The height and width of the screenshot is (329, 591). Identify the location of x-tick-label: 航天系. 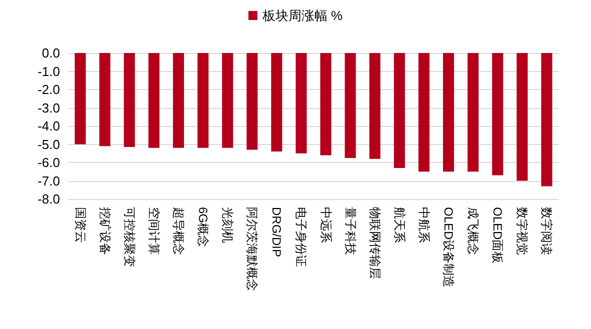
(399, 225).